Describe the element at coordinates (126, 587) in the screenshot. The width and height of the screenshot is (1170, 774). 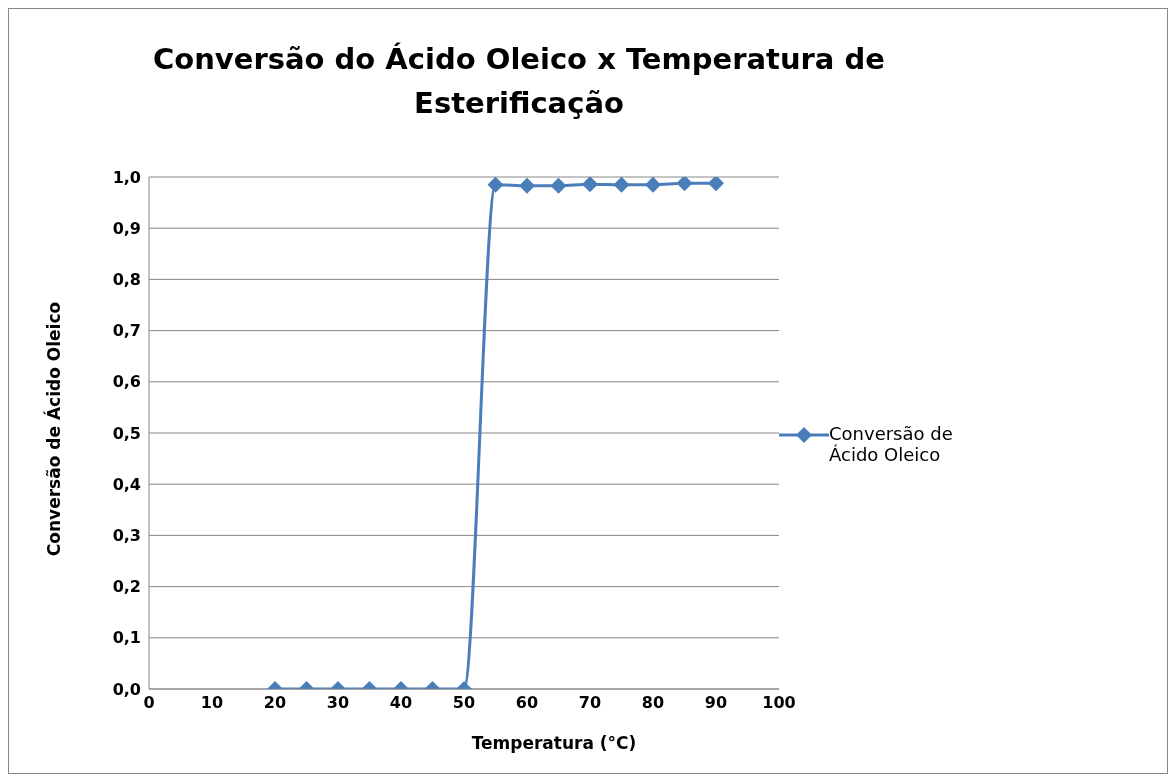
I see `y-tick-label: 0,2` at that location.